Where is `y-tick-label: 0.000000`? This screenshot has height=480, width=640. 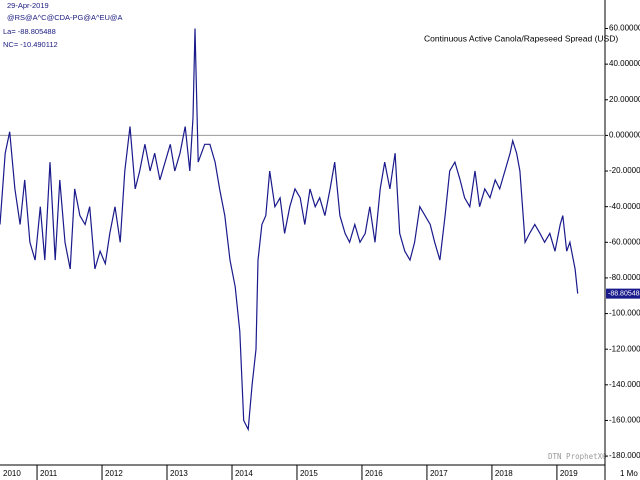
y-tick-label: 0.000000 is located at coordinates (624, 135).